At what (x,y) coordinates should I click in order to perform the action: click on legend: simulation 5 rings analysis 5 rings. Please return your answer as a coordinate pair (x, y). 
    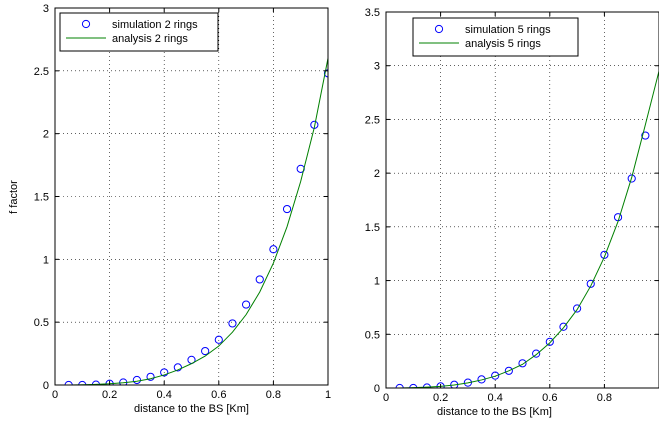
    Looking at the image, I should click on (495, 37).